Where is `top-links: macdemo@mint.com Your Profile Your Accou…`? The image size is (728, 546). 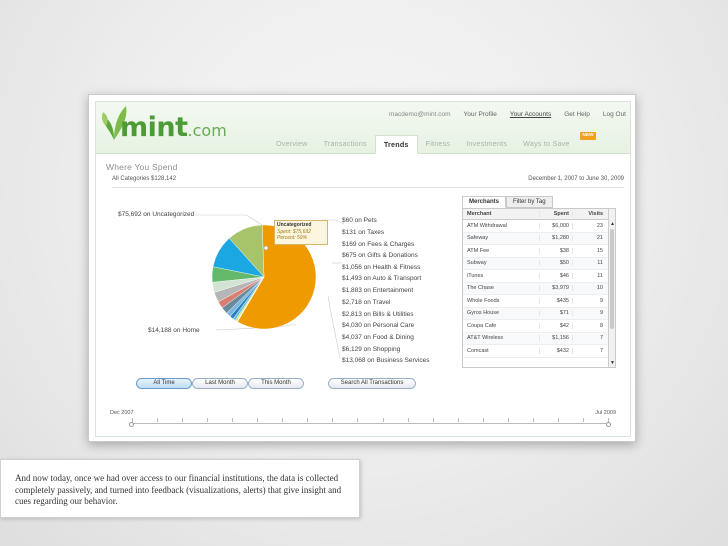 top-links: macdemo@mint.com Your Profile Your Accou… is located at coordinates (507, 114).